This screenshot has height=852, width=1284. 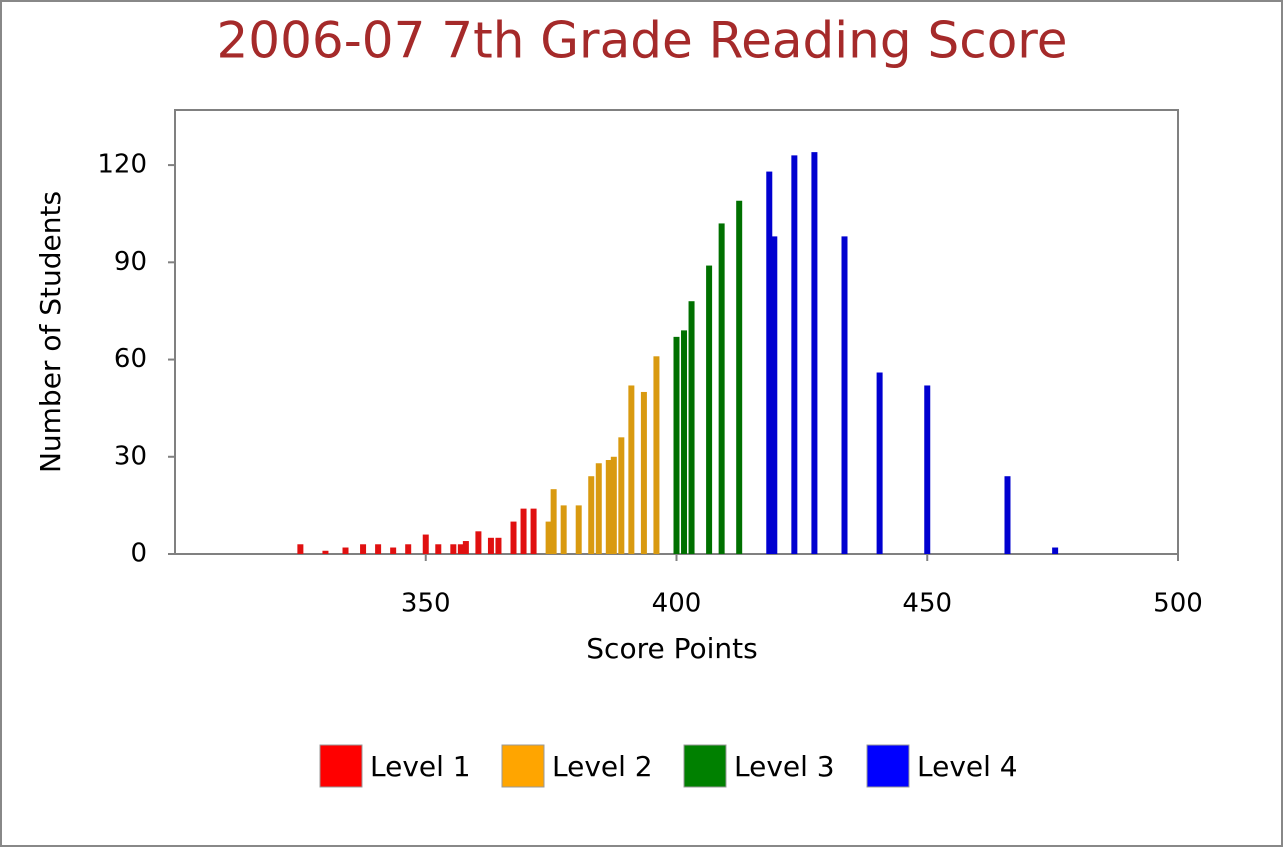 I want to click on y-axis-title: Number of Students, so click(x=50, y=332).